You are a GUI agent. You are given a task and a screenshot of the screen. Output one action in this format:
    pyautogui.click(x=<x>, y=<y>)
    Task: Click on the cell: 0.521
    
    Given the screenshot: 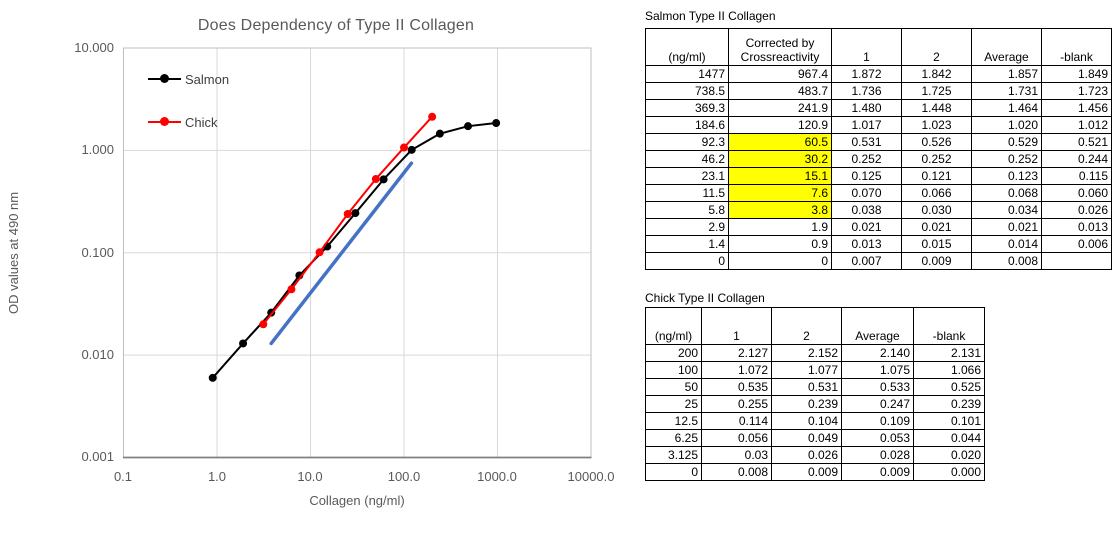 What is the action you would take?
    pyautogui.click(x=1076, y=142)
    